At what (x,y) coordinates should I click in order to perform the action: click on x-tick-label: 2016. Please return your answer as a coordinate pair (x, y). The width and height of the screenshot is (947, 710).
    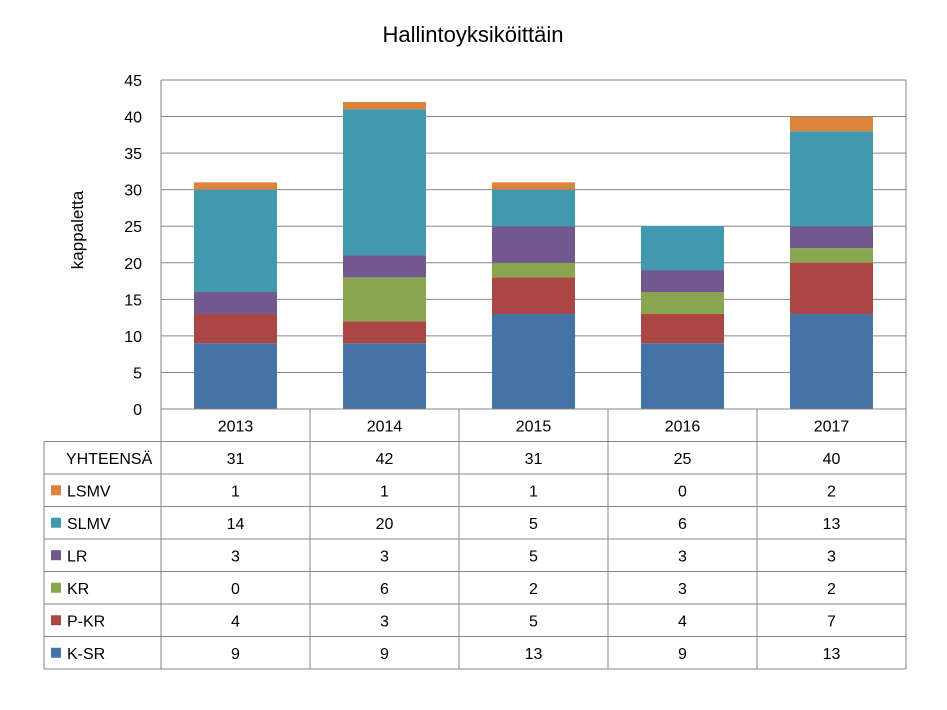
    Looking at the image, I should click on (683, 426).